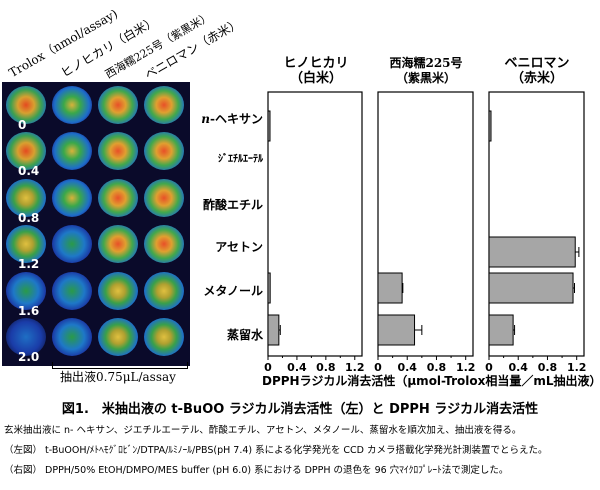 The width and height of the screenshot is (600, 490). Describe the element at coordinates (431, 381) in the screenshot. I see `x-axis-label: DPPHラジカル消去活性（μmol-Trolox相当量／mL抽出液）` at that location.